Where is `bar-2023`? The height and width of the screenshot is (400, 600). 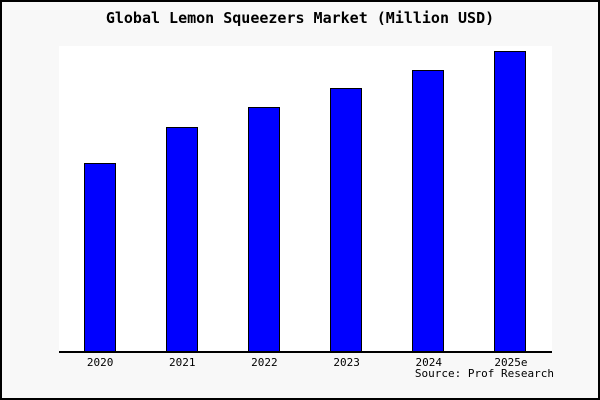
bar-2023 is located at coordinates (346, 219).